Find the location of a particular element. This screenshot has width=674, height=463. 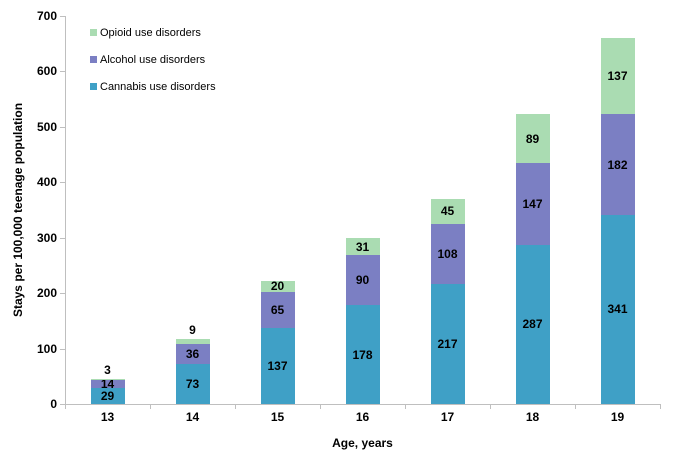

bar-label-alcohol-16: 90 is located at coordinates (362, 280).